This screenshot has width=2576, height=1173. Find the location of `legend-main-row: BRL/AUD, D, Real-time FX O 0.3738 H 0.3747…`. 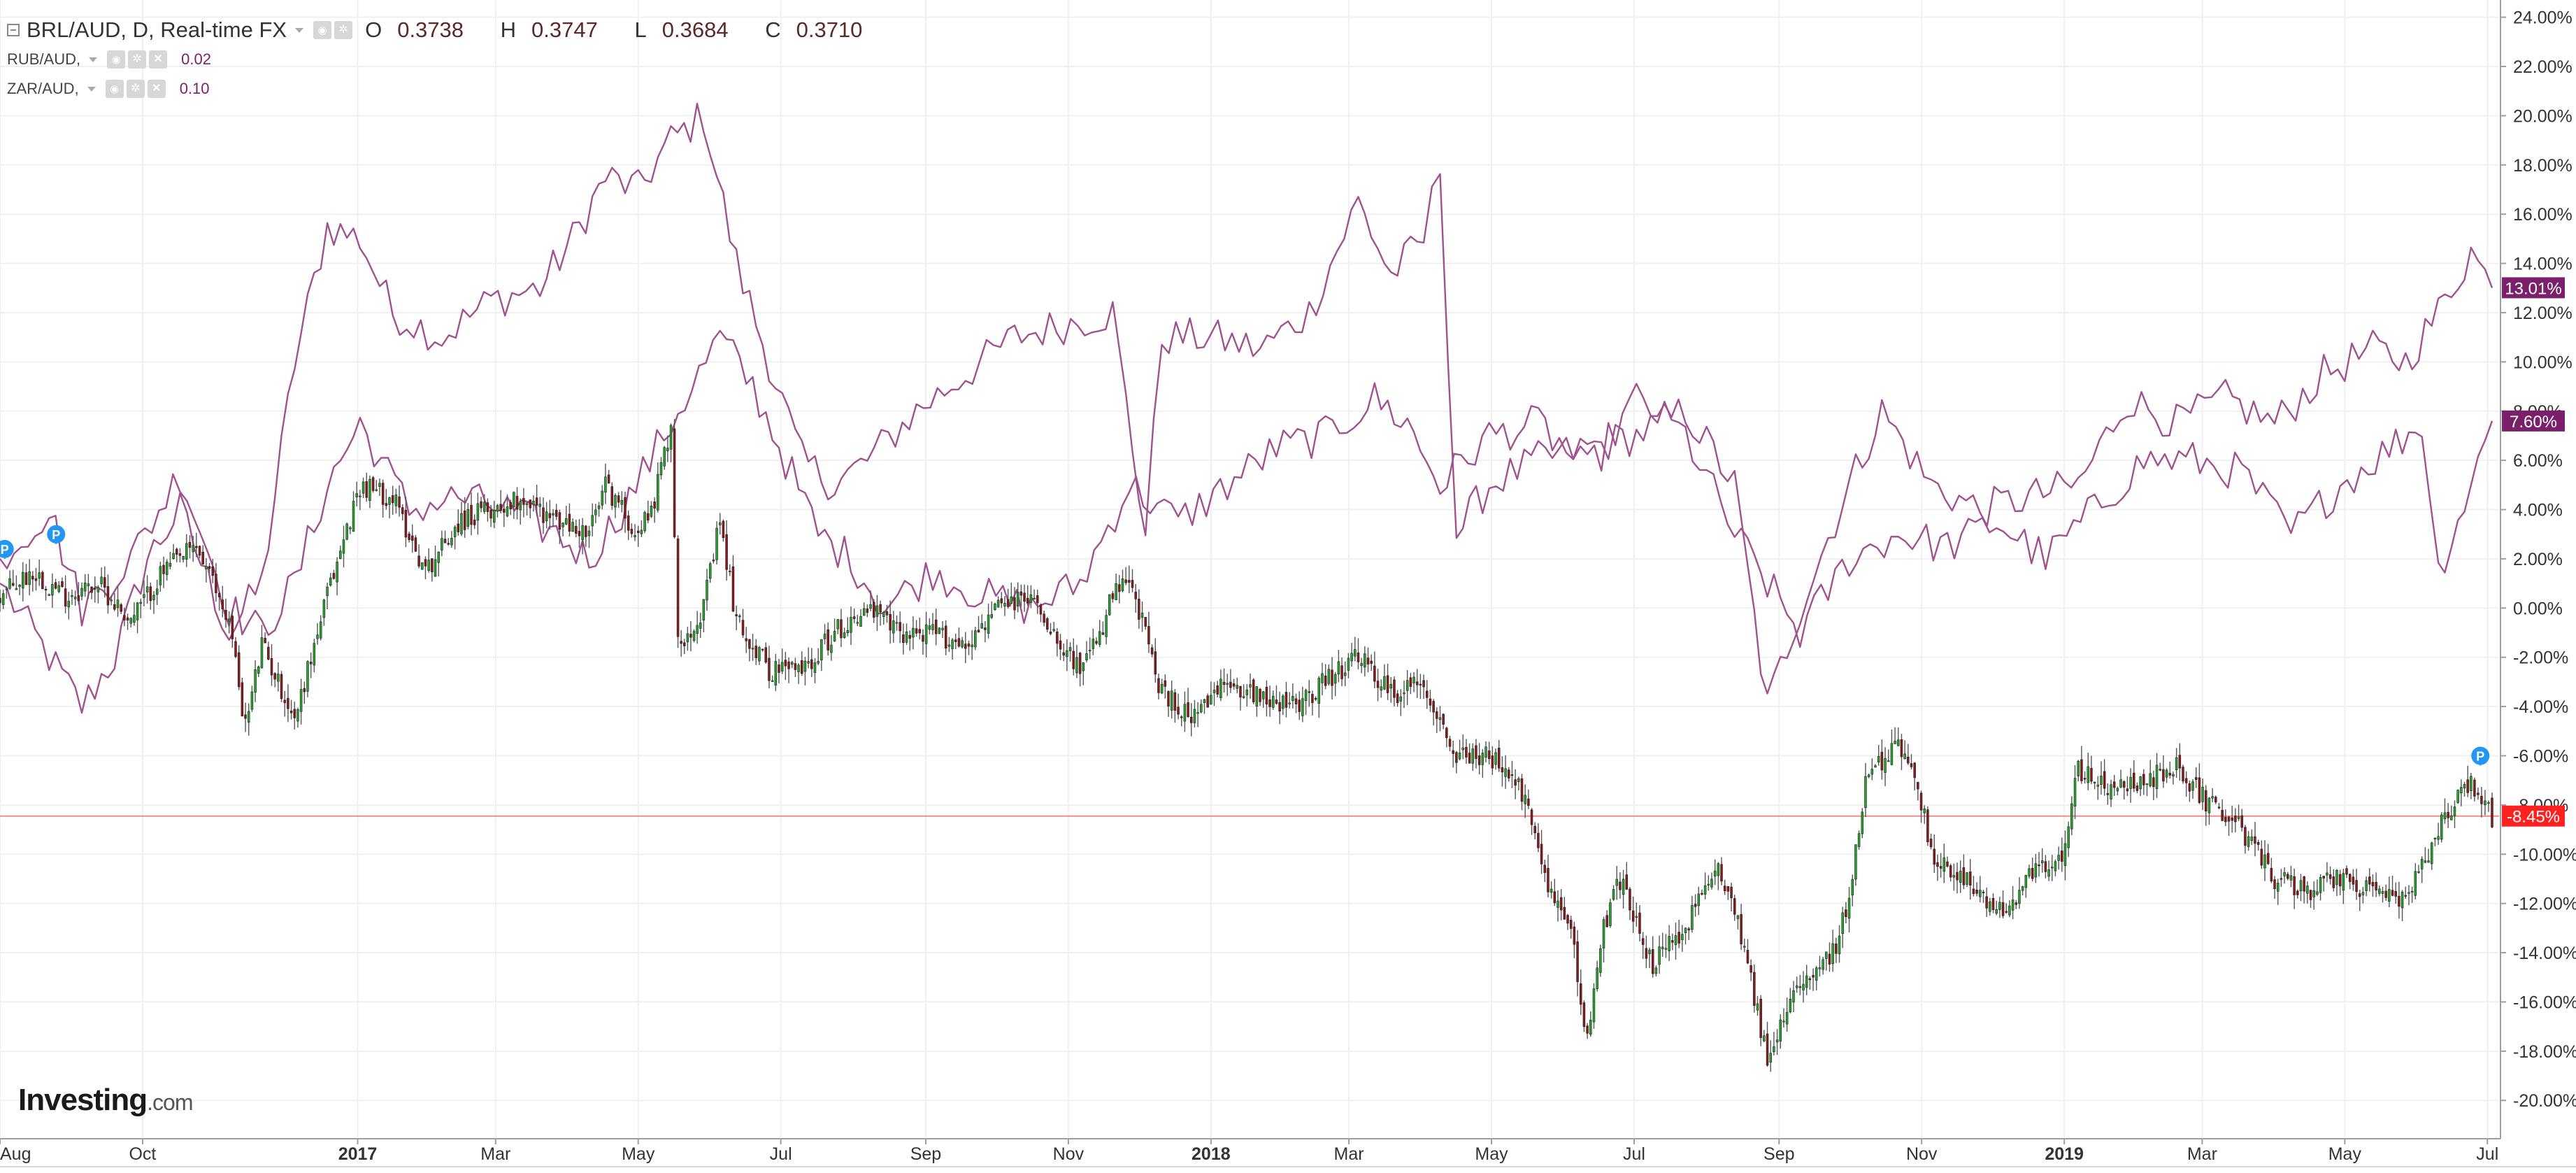

legend-main-row: BRL/AUD, D, Real-time FX O 0.3738 H 0.3747… is located at coordinates (450, 30).